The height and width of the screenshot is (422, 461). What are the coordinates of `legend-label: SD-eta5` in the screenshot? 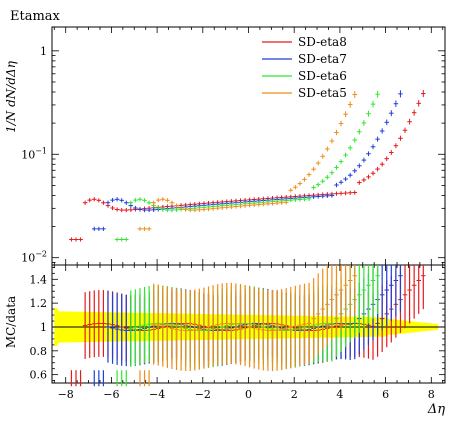 It's located at (322, 93).